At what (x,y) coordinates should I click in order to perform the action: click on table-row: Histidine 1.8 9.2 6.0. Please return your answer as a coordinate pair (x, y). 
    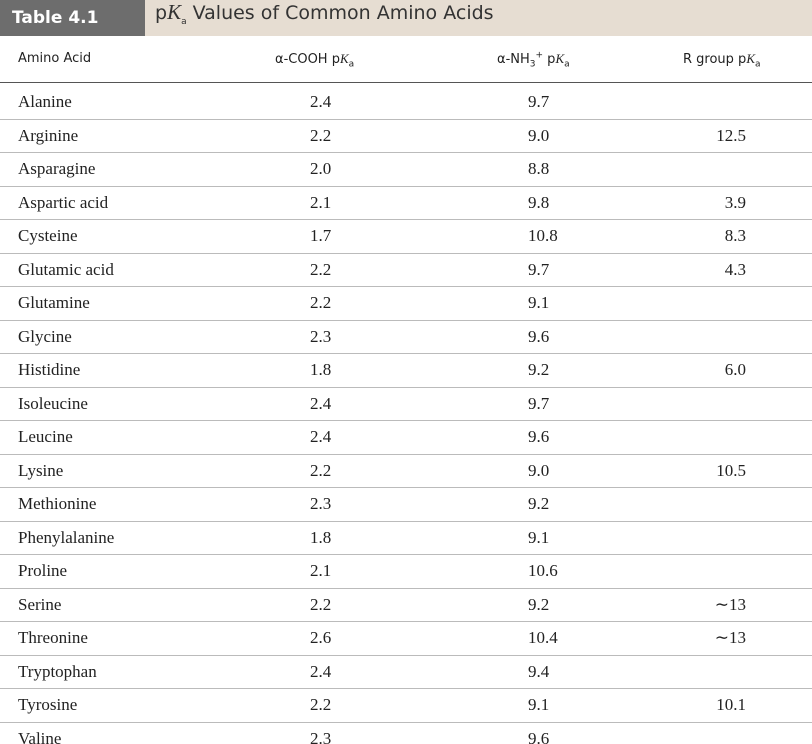
    Looking at the image, I should click on (406, 371).